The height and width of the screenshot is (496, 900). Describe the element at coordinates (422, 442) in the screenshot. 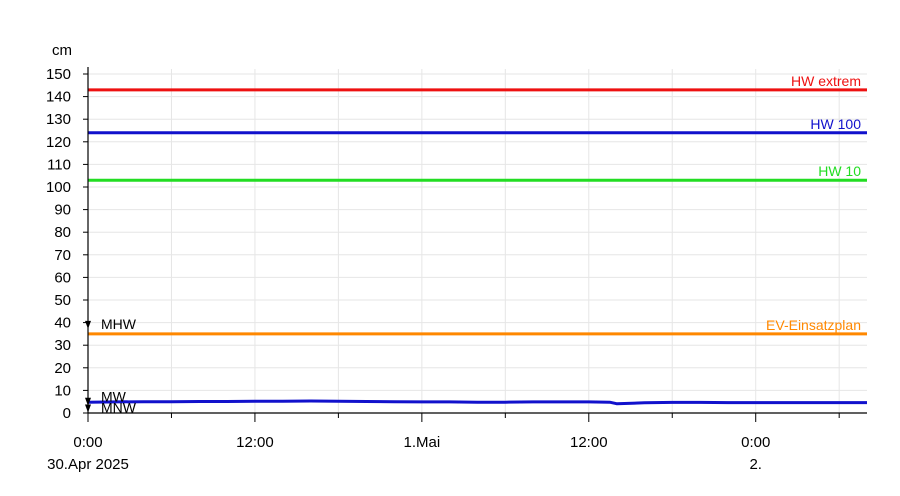

I see `x-tick-label: 1.Mai` at that location.